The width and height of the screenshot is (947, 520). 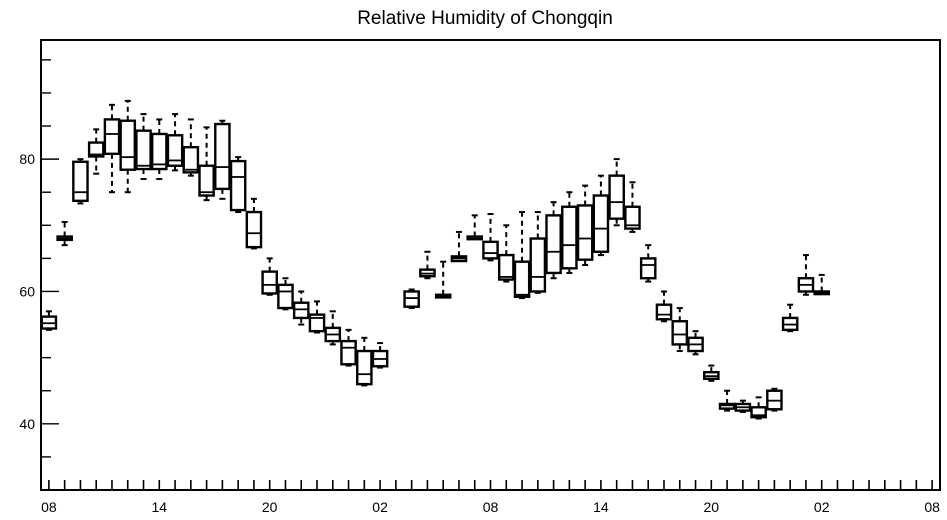 I want to click on y-tick-label: 60, so click(x=27, y=291).